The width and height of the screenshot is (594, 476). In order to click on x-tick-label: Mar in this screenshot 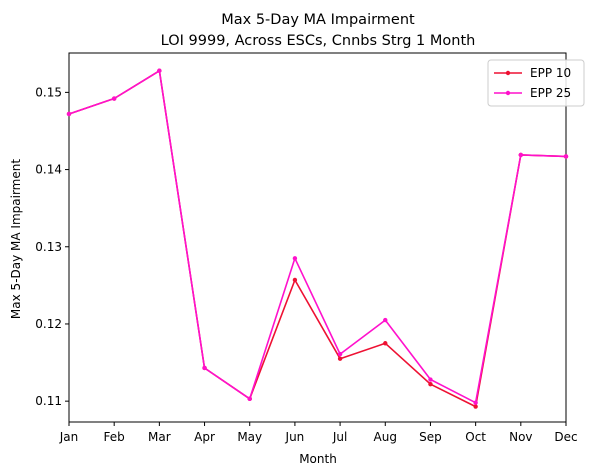, I will do `click(159, 437)`.